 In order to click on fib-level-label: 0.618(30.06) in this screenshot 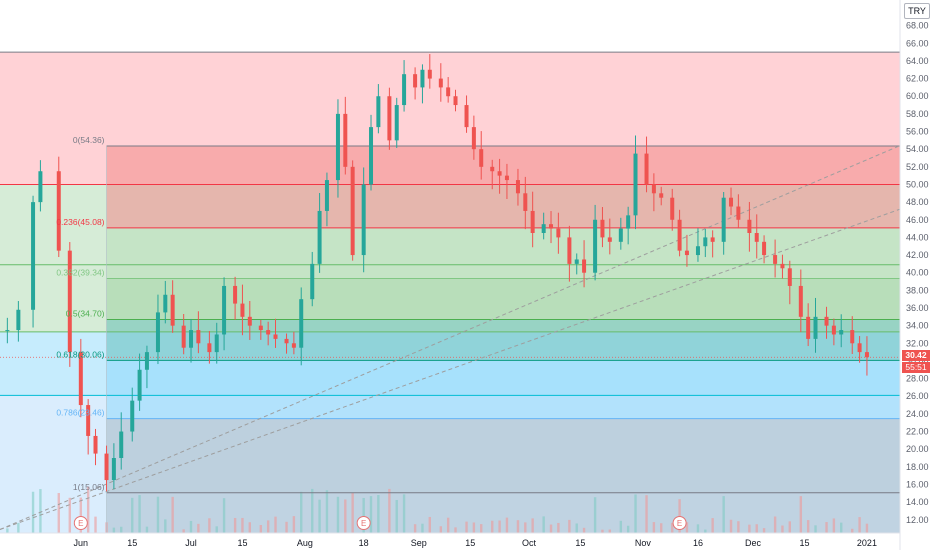, I will do `click(80, 354)`.